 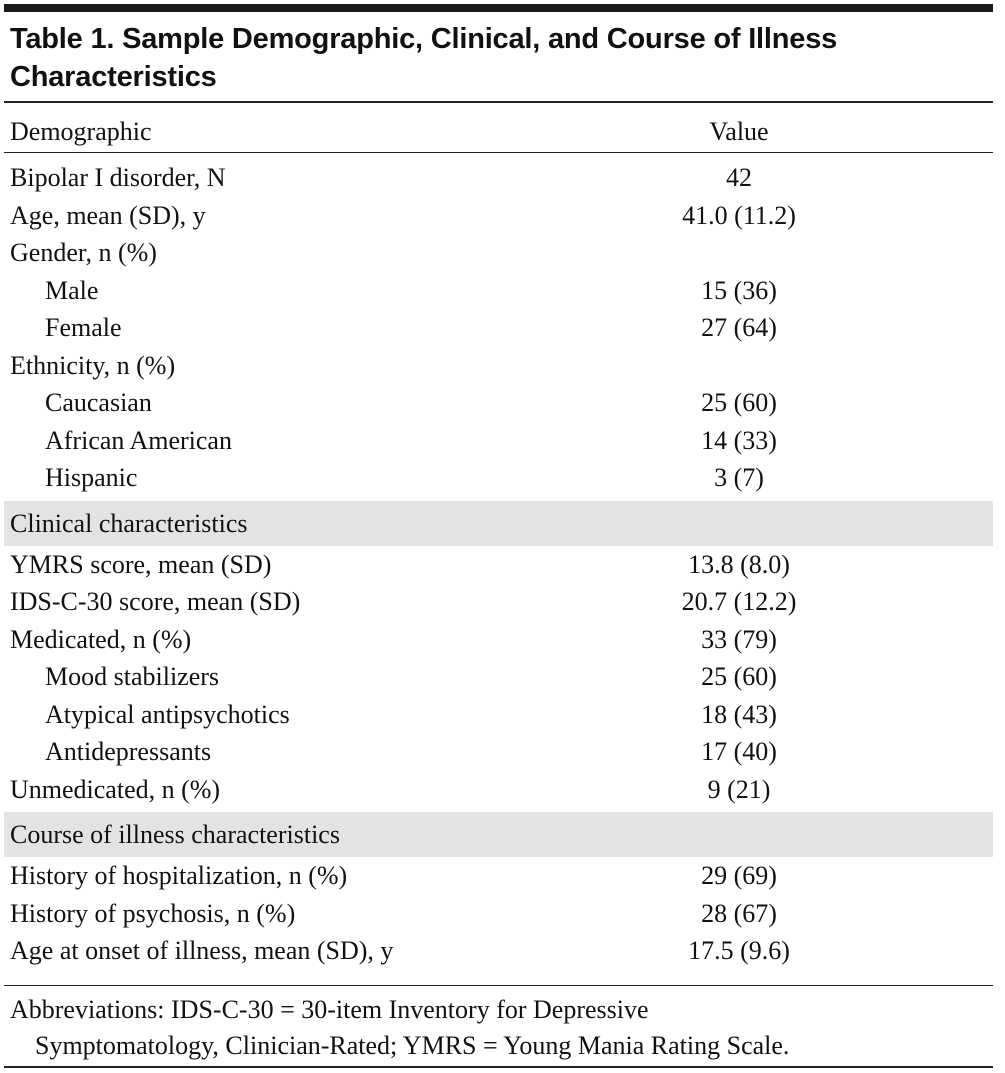 I want to click on table-row: History of hospitalization, n (%) 29 (69), so click(x=498, y=876).